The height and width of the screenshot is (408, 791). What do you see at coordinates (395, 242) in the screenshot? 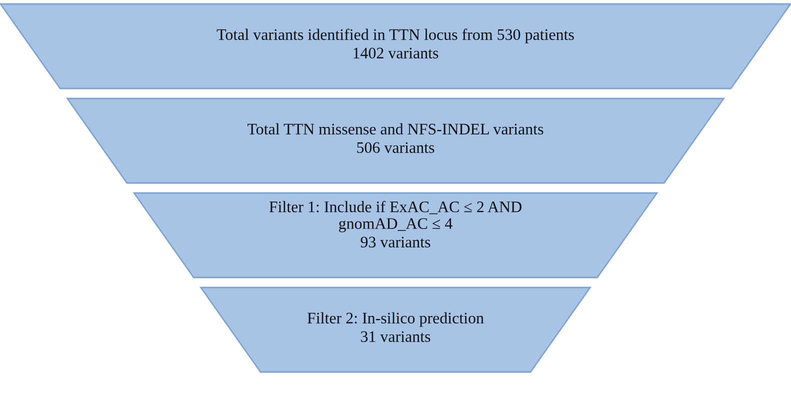
I see `data-label: 93 variants` at bounding box center [395, 242].